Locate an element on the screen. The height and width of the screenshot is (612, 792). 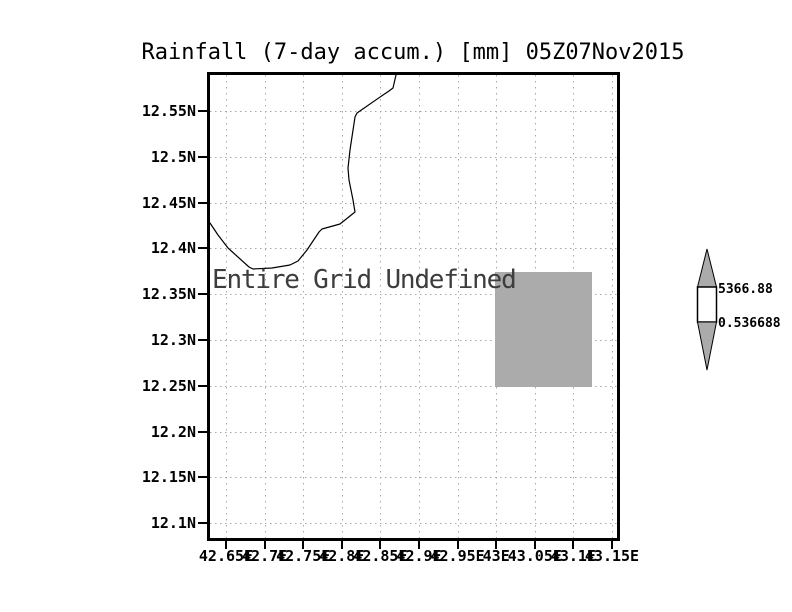
x-tick-label: 43.1E is located at coordinates (573, 556).